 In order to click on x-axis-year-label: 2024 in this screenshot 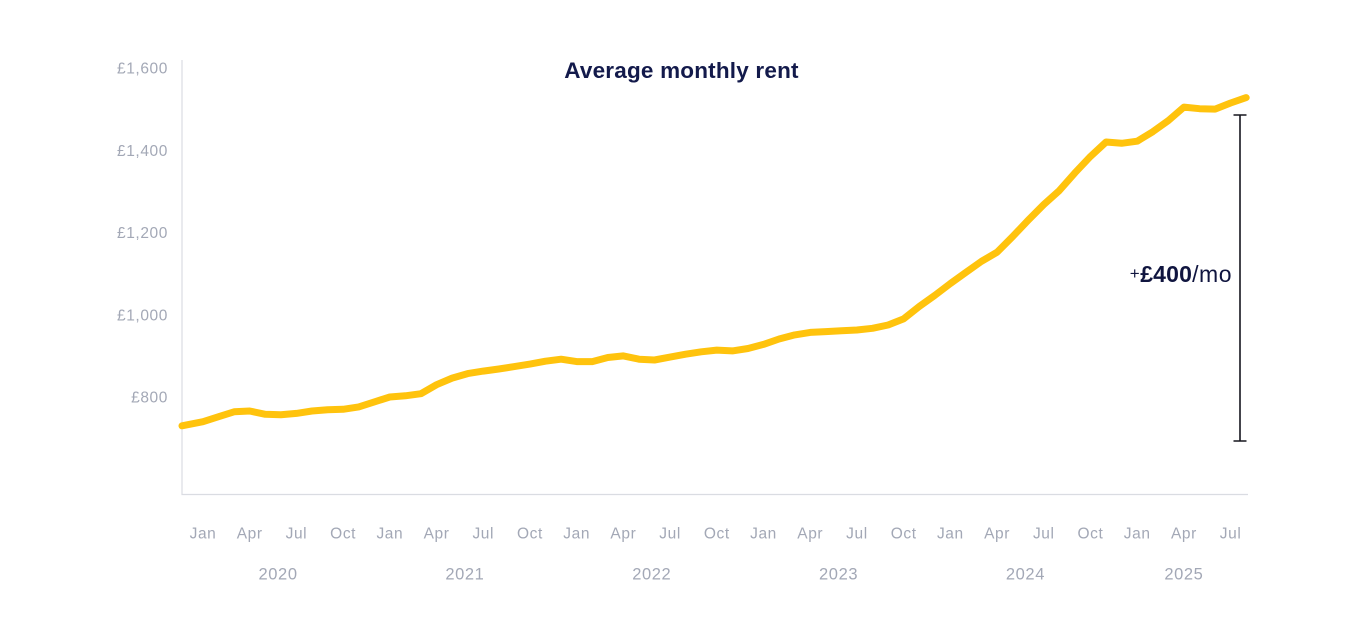, I will do `click(1025, 575)`.